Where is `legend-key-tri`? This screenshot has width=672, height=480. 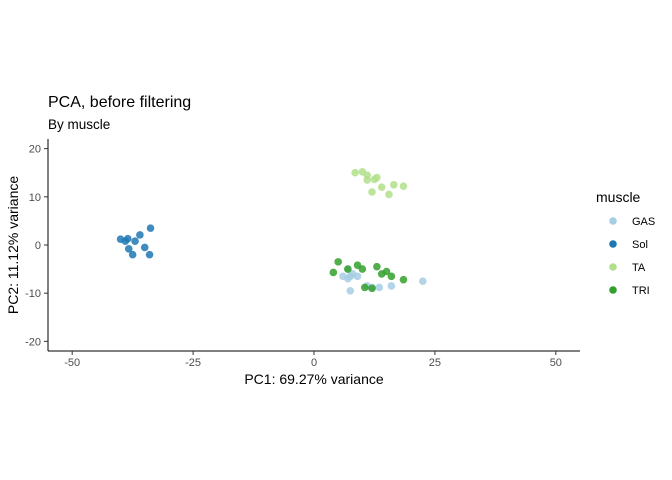 legend-key-tri is located at coordinates (613, 290).